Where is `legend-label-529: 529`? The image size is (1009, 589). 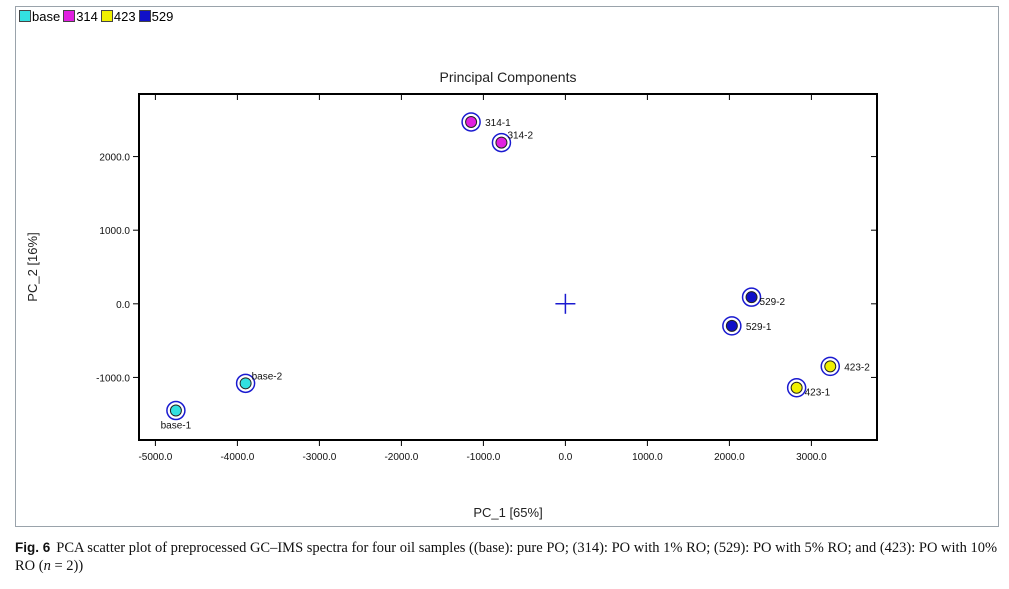
legend-label-529: 529 is located at coordinates (162, 16).